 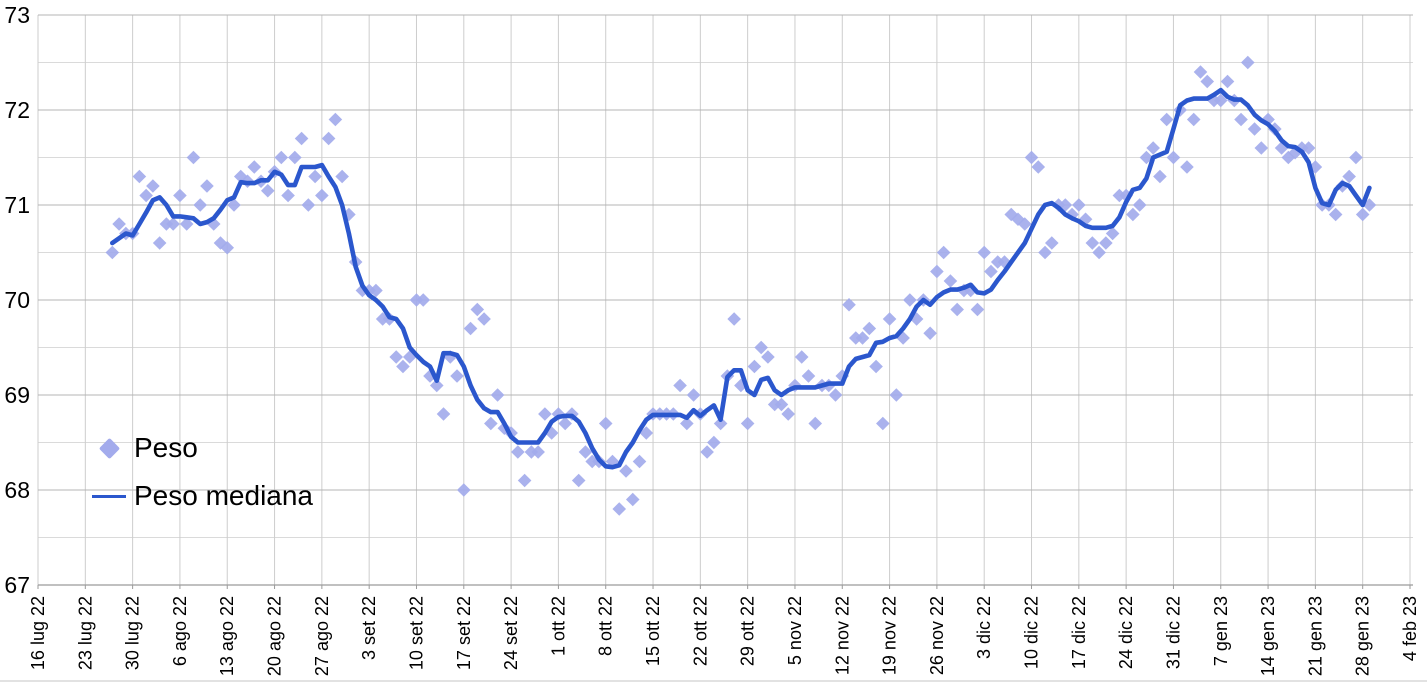 I want to click on line-swatch-icon, so click(x=109, y=496).